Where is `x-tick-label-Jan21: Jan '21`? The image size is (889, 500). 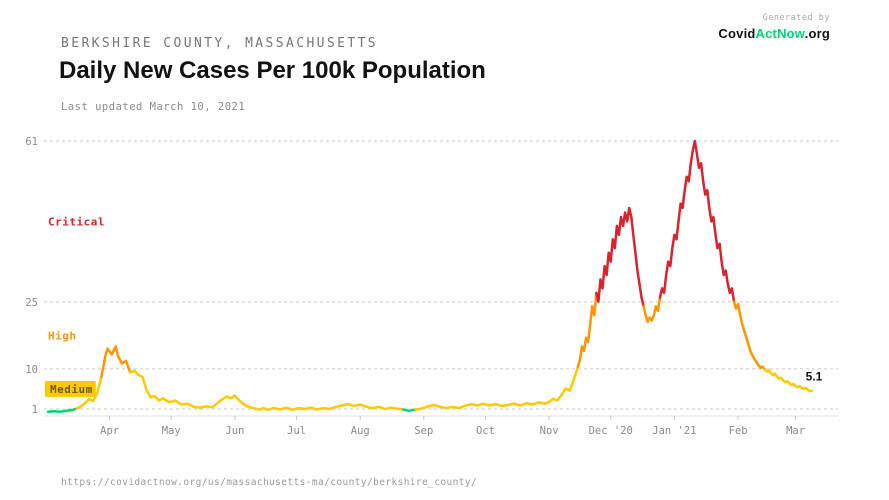
x-tick-label-Jan21: Jan '21 is located at coordinates (674, 431).